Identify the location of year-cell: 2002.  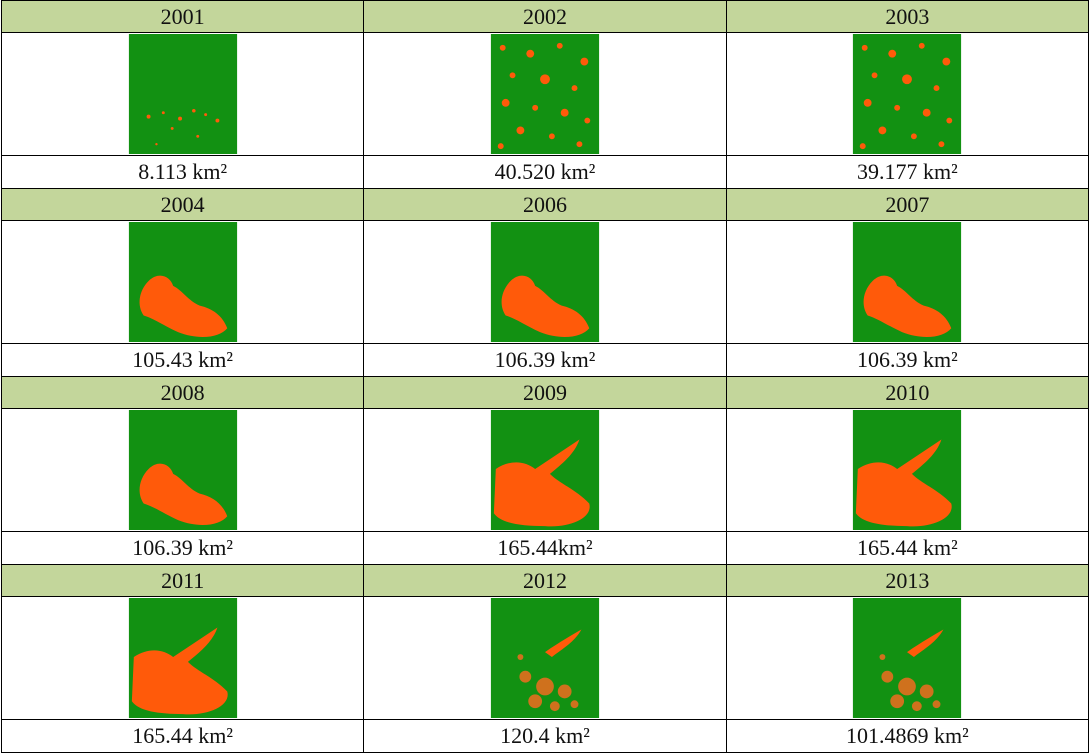
(545, 16).